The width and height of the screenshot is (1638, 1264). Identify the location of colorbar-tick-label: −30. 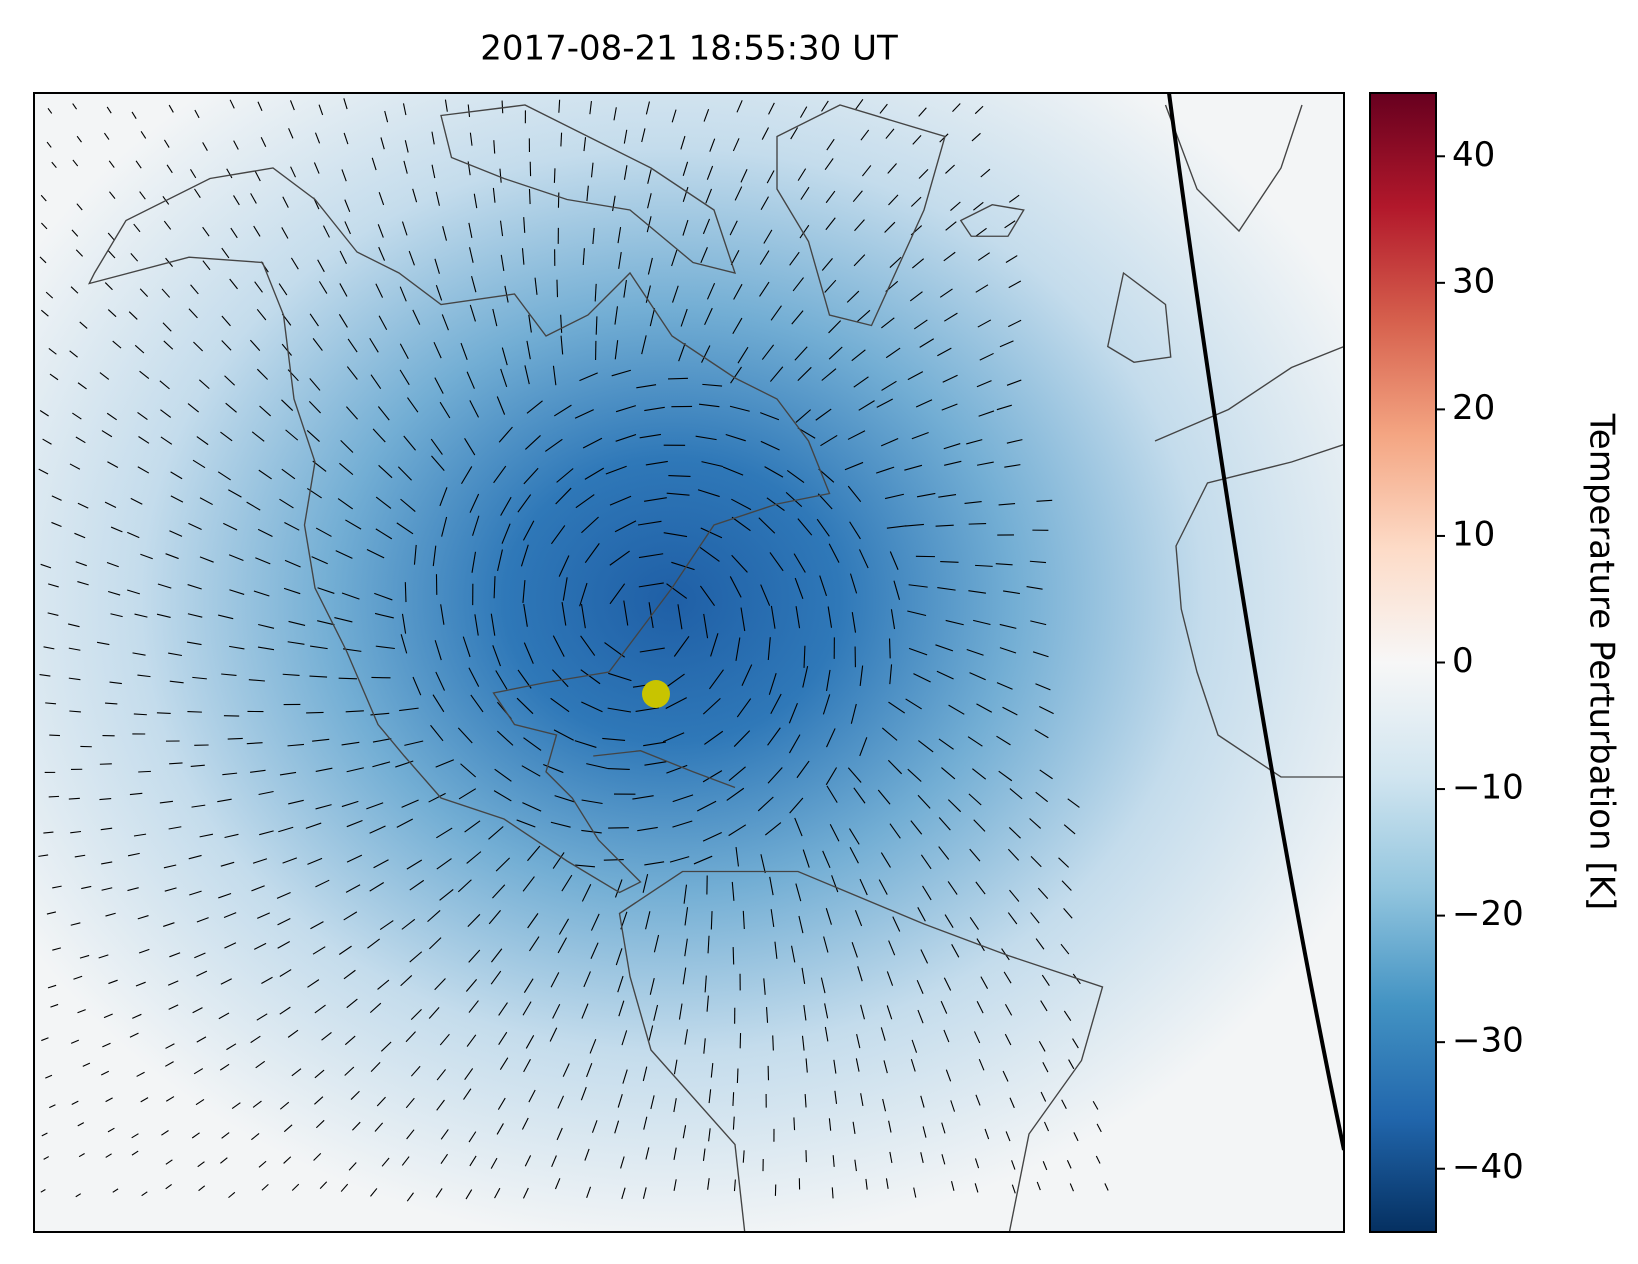
(1488, 1041).